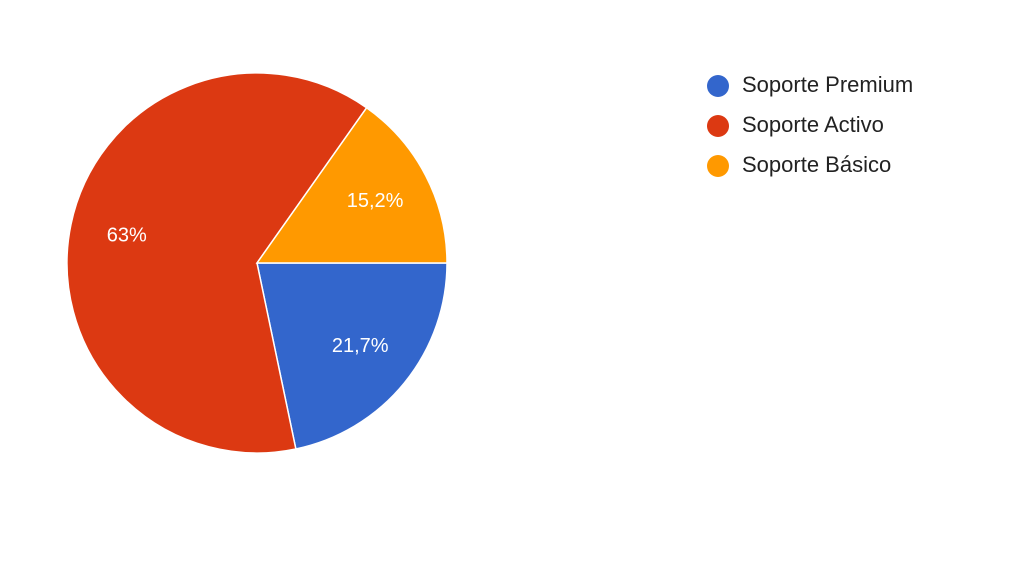 The width and height of the screenshot is (1030, 561). What do you see at coordinates (375, 201) in the screenshot?
I see `slice-label: 15,2%` at bounding box center [375, 201].